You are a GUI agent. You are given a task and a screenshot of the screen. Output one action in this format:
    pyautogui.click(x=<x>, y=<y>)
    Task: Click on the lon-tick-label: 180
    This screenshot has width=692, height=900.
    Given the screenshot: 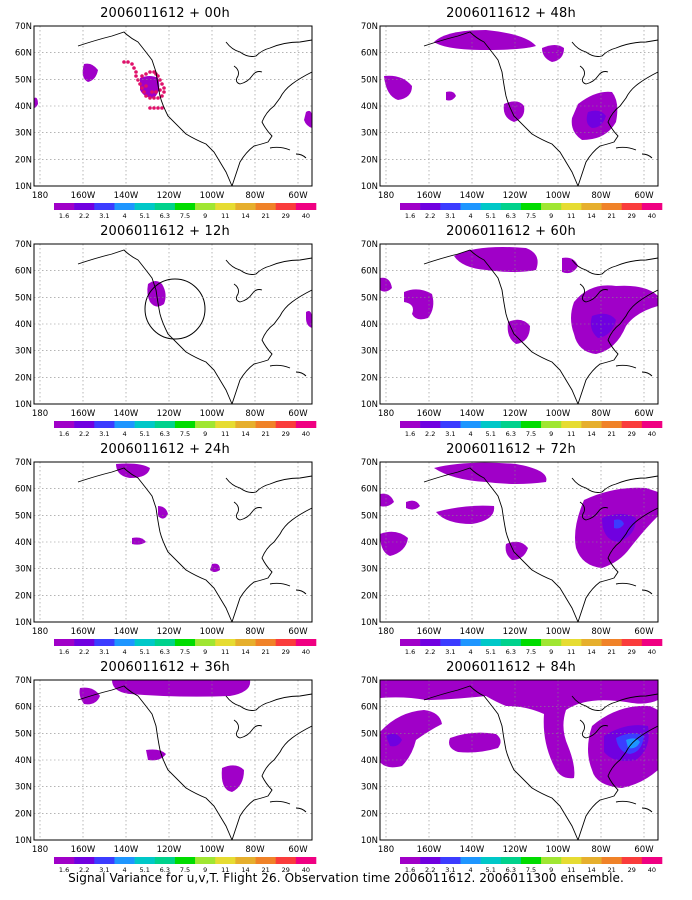 What is the action you would take?
    pyautogui.click(x=40, y=632)
    